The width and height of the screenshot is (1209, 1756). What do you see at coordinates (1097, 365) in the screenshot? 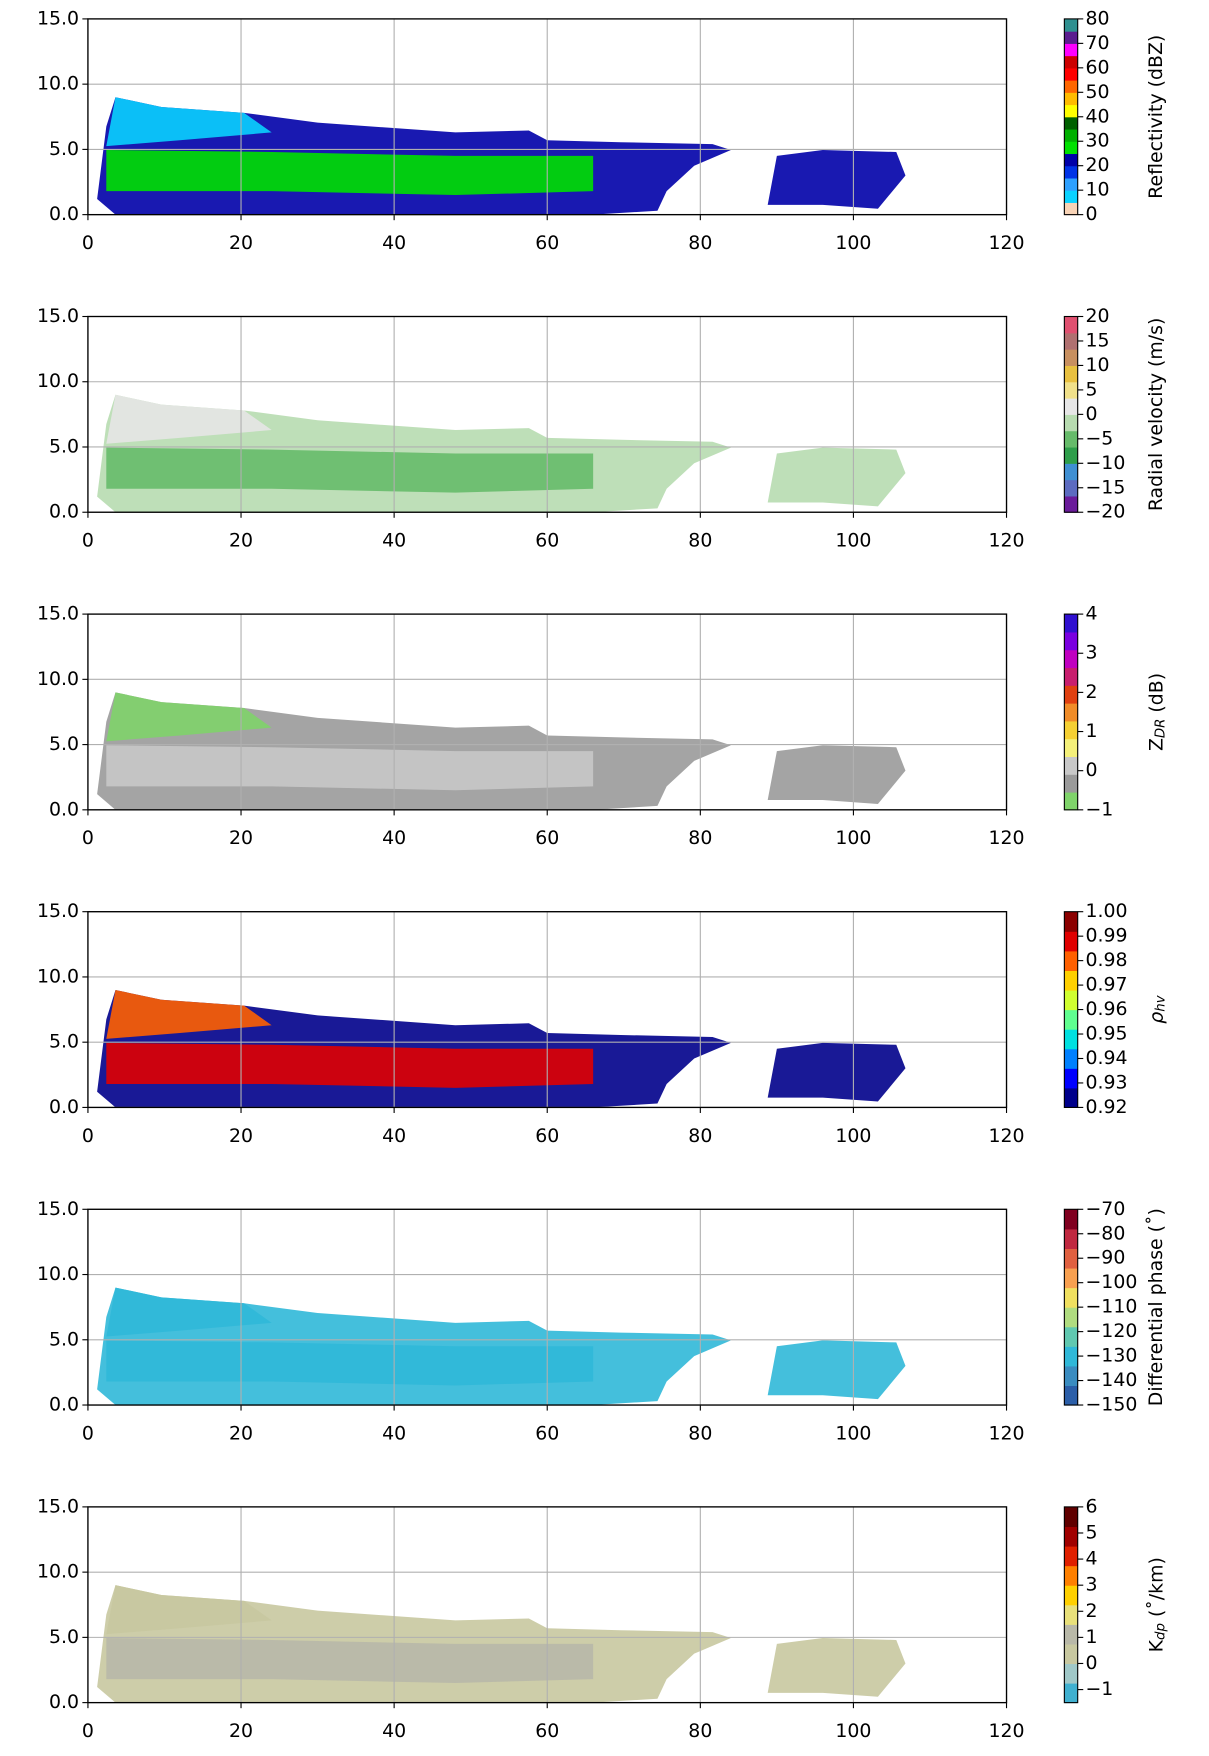
I see `colorbar-tick-label: 10` at bounding box center [1097, 365].